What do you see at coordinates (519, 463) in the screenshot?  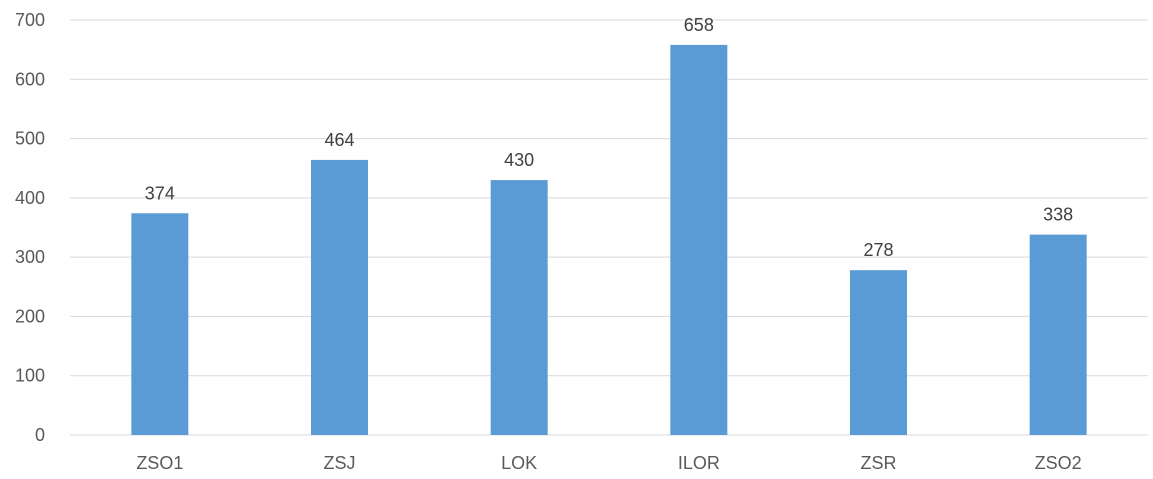 I see `x-tick-label-lok: LOK` at bounding box center [519, 463].